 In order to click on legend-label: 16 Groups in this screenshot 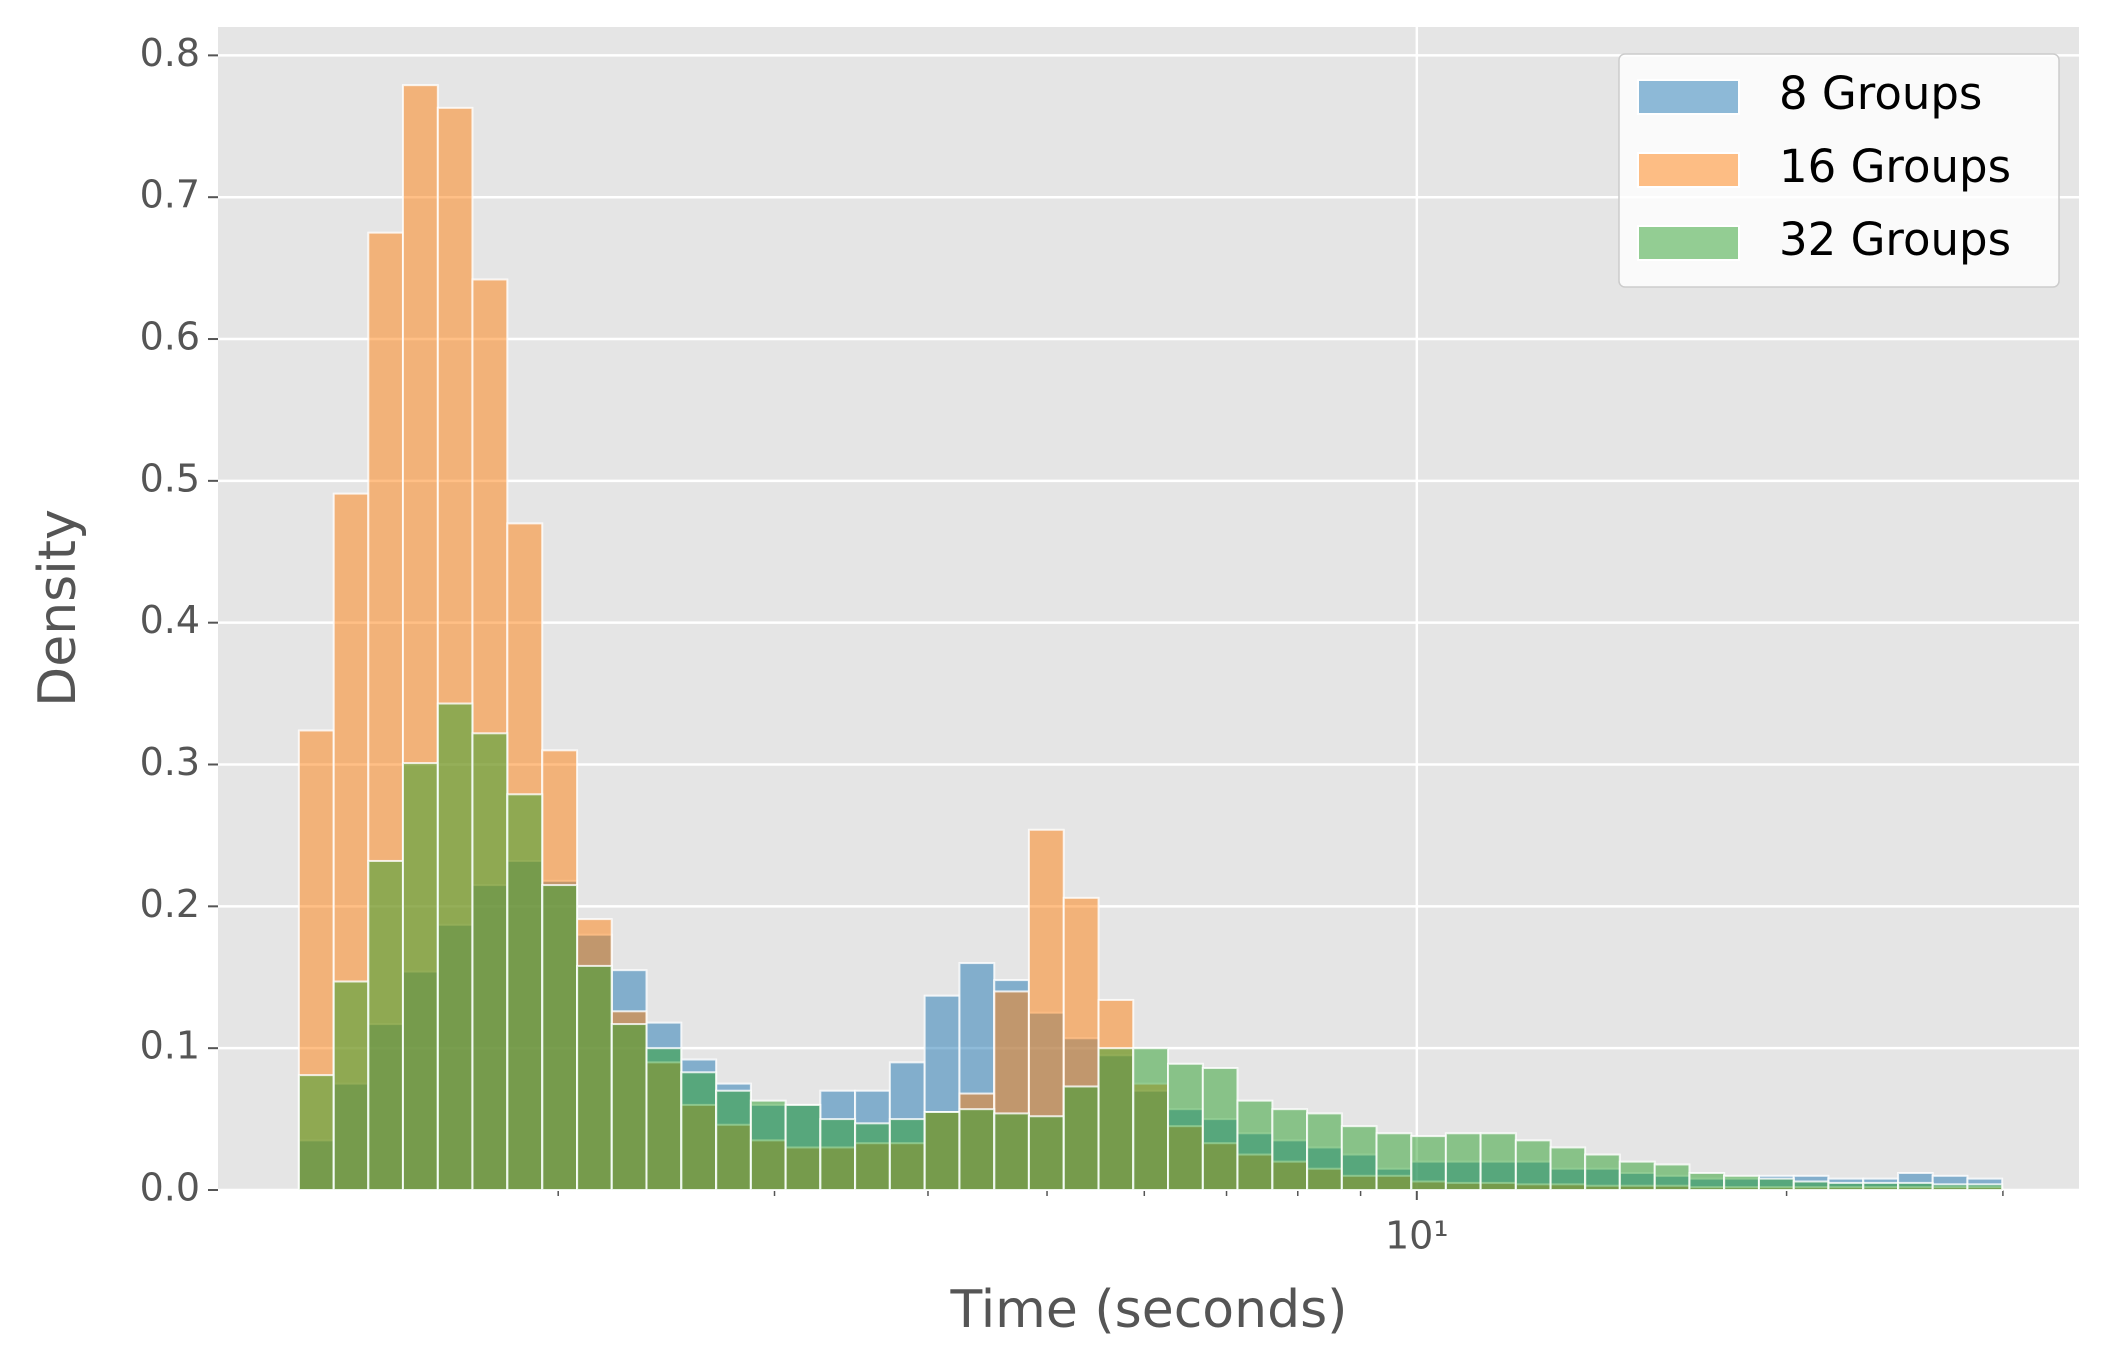, I will do `click(1895, 166)`.